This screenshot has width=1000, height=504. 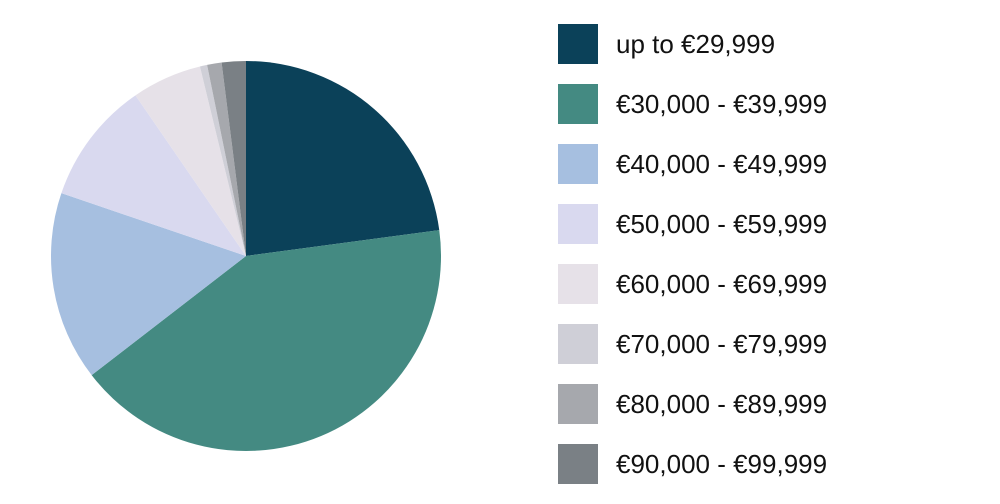 I want to click on legend-item: €40,000 - €49,999, so click(x=692, y=164).